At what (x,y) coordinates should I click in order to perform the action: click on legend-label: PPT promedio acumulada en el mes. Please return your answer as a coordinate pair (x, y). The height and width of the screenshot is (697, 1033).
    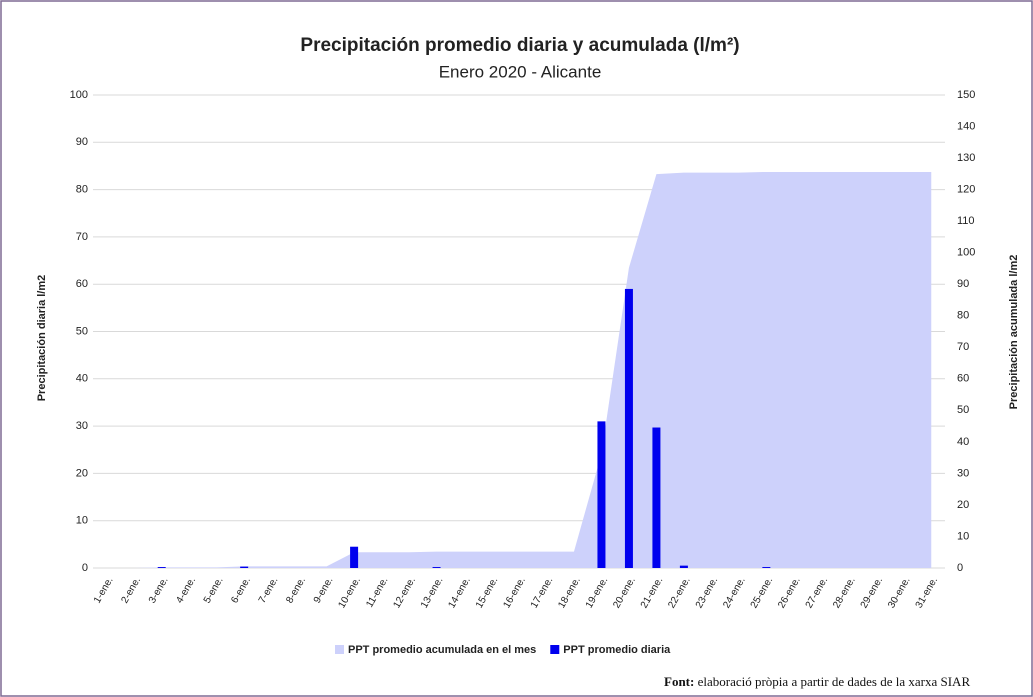
    Looking at the image, I should click on (442, 650).